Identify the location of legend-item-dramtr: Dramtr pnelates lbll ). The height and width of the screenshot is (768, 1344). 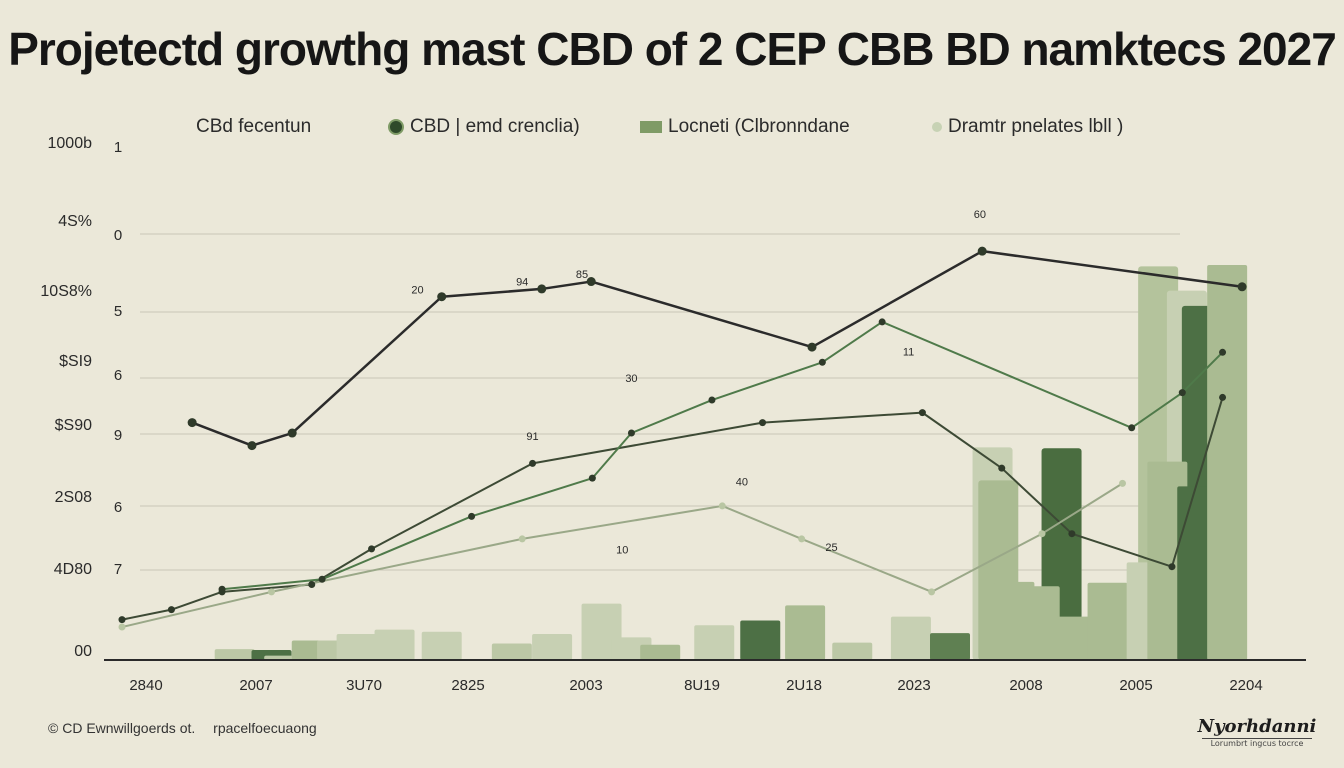
(1027, 127).